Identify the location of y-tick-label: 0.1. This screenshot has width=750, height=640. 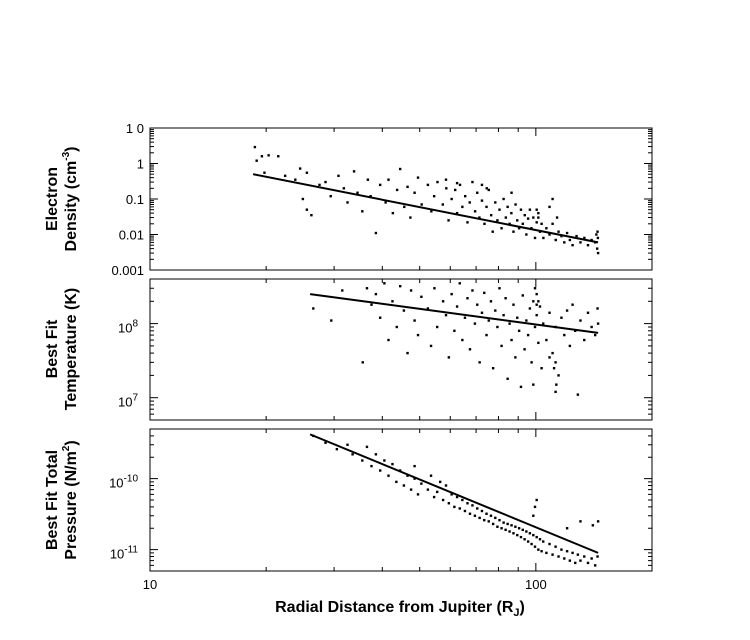
(135, 199).